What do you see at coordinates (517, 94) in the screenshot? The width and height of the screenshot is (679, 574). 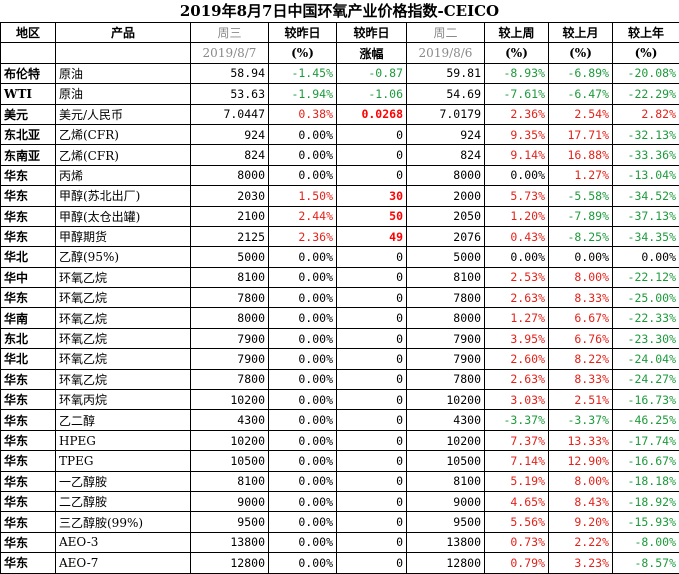 I see `cell-wow-pct: -7.61%` at bounding box center [517, 94].